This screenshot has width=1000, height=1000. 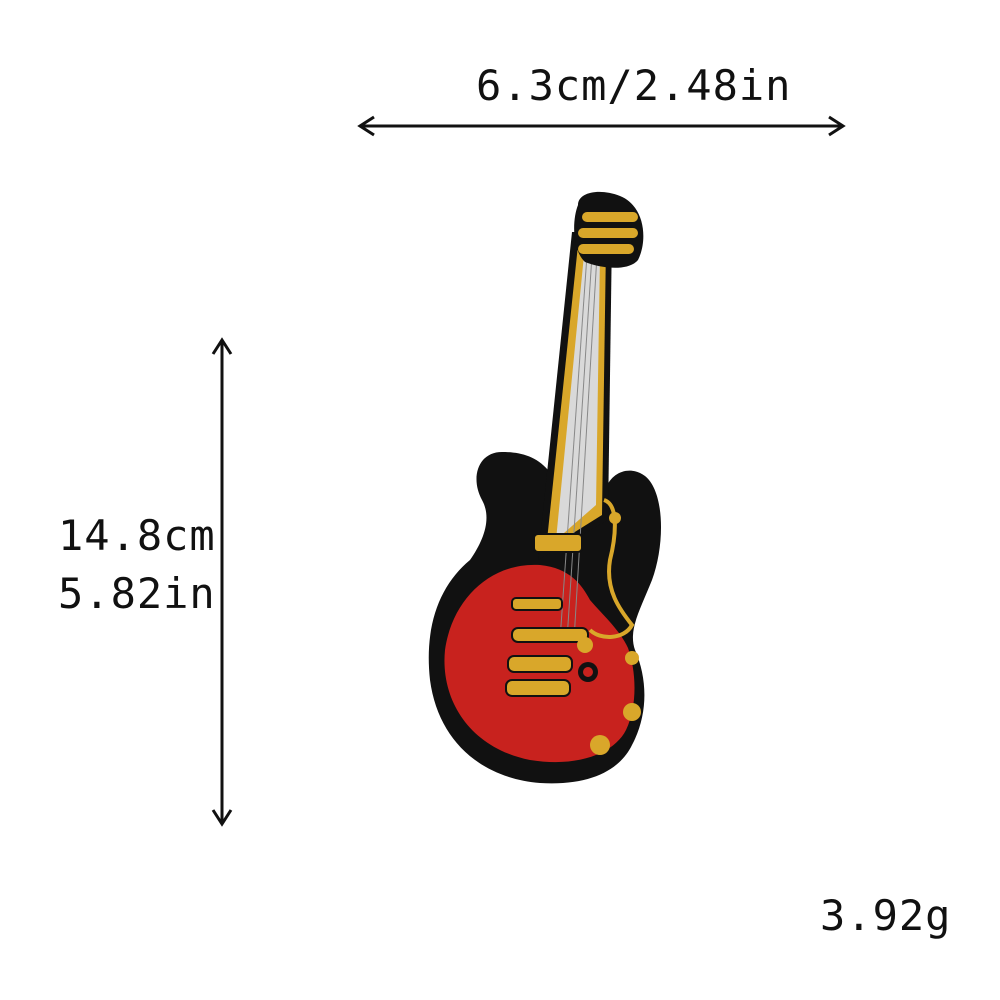 I want to click on control-knobs, so click(x=609, y=633).